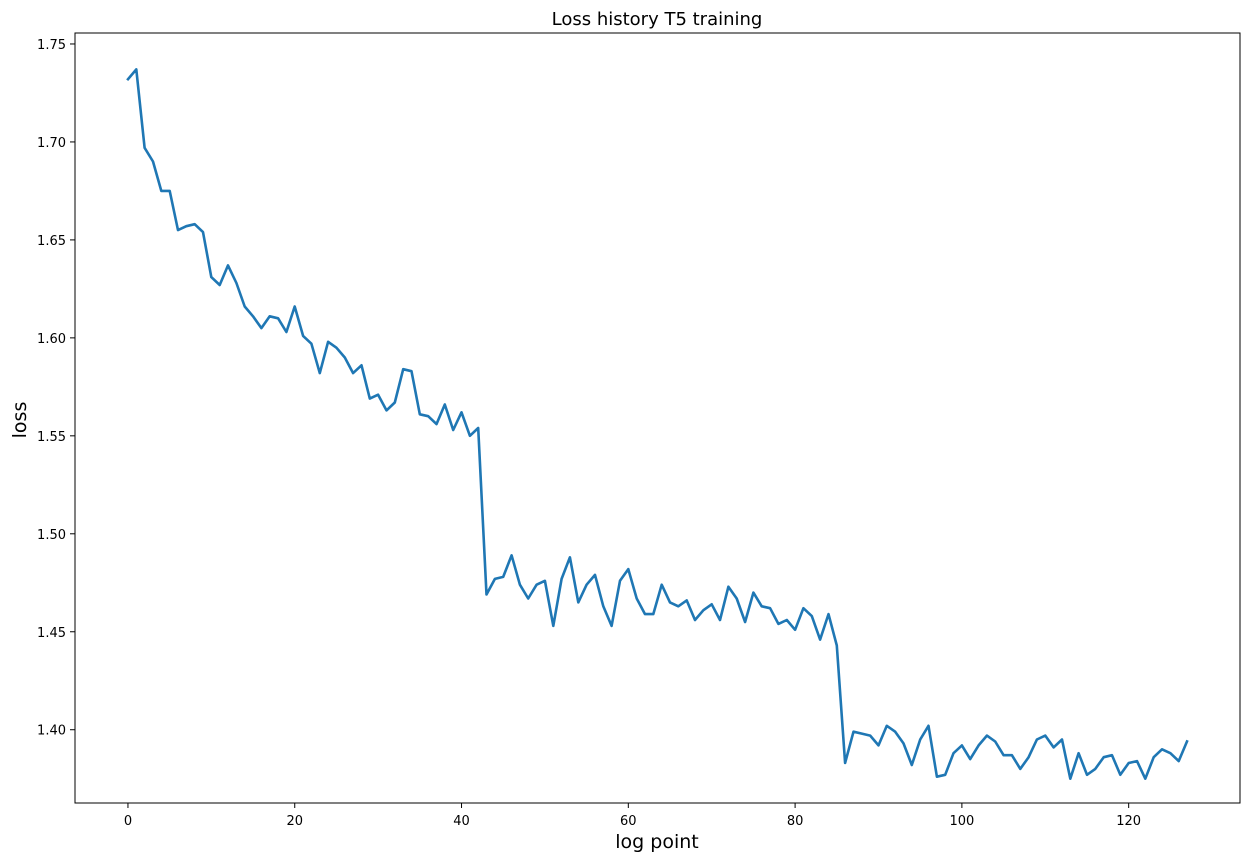 The width and height of the screenshot is (1247, 861). What do you see at coordinates (656, 842) in the screenshot?
I see `x-axis-label: log point` at bounding box center [656, 842].